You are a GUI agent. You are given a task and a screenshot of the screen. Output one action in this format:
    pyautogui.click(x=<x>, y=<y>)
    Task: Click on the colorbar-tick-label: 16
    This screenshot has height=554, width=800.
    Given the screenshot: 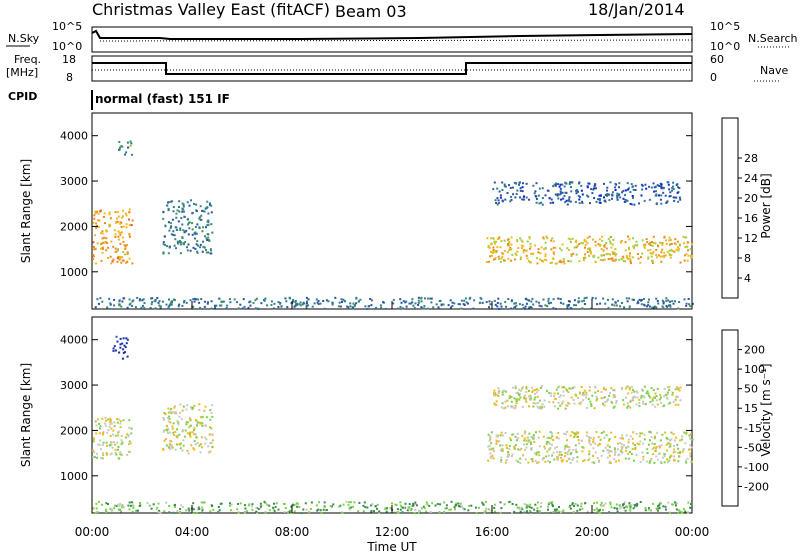 What is the action you would take?
    pyautogui.click(x=751, y=218)
    